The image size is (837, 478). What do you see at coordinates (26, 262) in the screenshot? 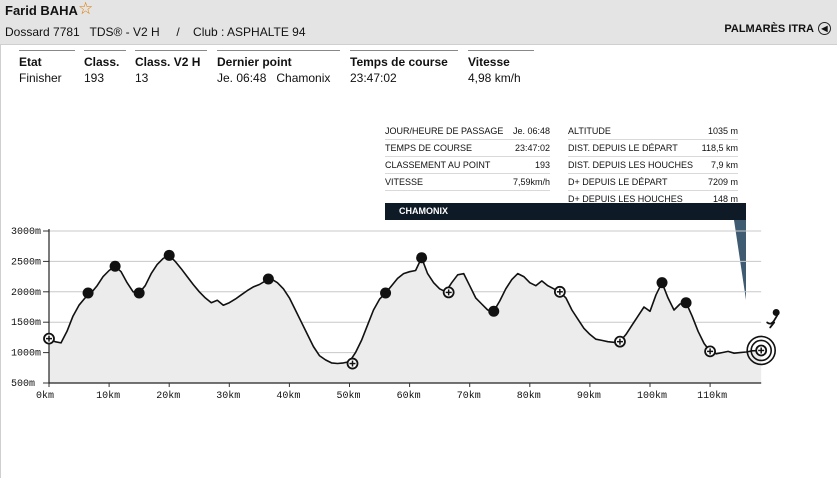
I see `y-tick-label: 2500m` at bounding box center [26, 262].